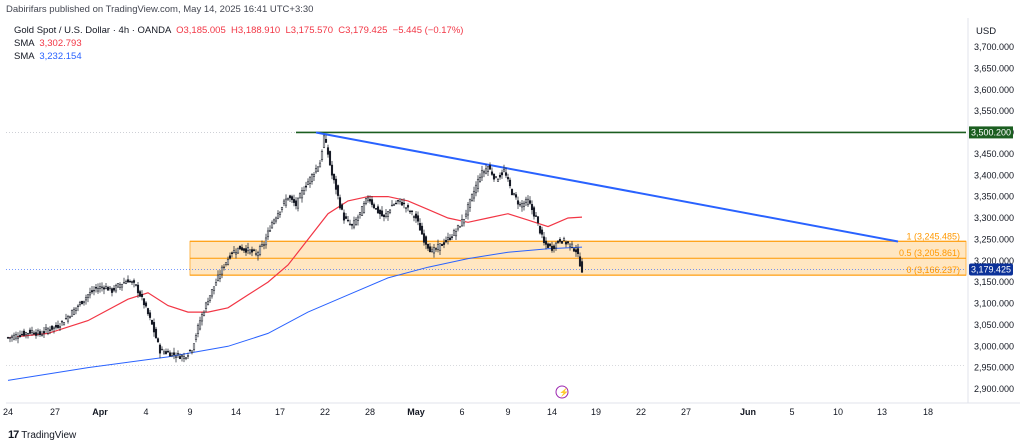 The height and width of the screenshot is (447, 1024). What do you see at coordinates (933, 236) in the screenshot?
I see `fib-level-label: 1 (3,245.485)` at bounding box center [933, 236].